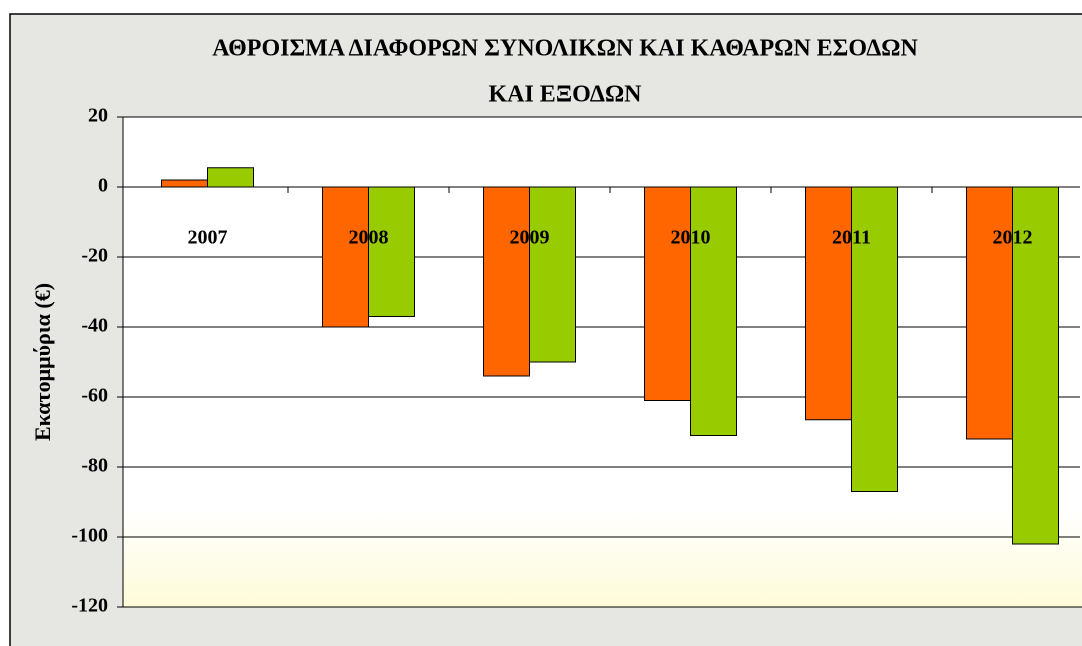 The width and height of the screenshot is (1082, 646). What do you see at coordinates (94, 466) in the screenshot?
I see `y-tick-label: -80` at bounding box center [94, 466].